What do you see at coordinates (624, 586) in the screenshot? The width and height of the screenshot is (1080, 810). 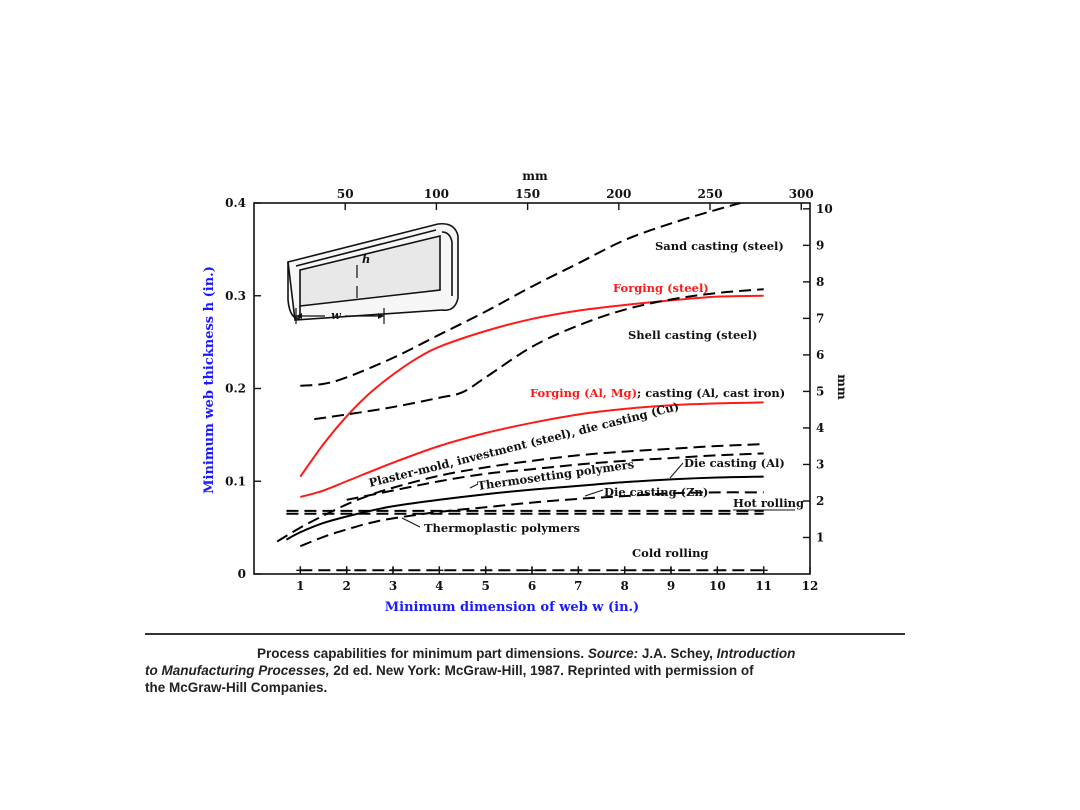 I see `x-tick-label: 8` at bounding box center [624, 586].